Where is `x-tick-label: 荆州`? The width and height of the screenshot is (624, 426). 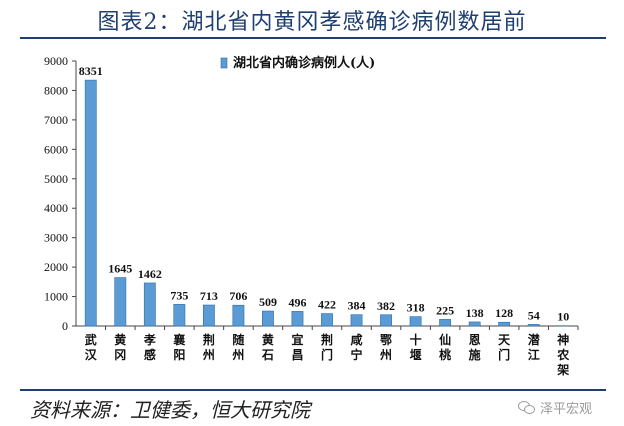 x-tick-label: 荆州 is located at coordinates (208, 347).